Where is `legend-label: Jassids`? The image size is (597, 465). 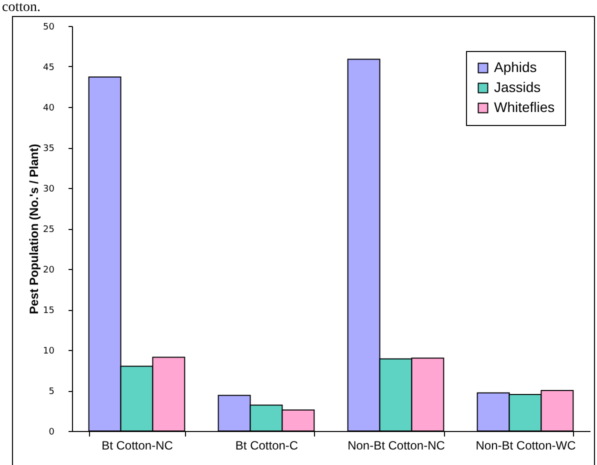 legend-label: Jassids is located at coordinates (517, 87).